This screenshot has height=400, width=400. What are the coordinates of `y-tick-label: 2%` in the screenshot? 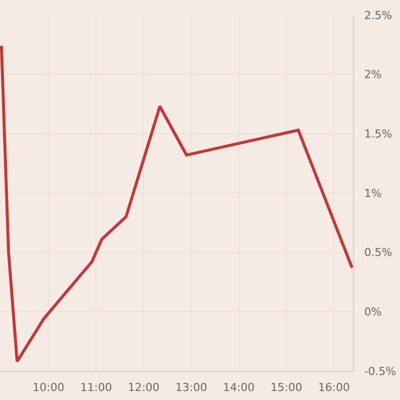 It's located at (373, 75).